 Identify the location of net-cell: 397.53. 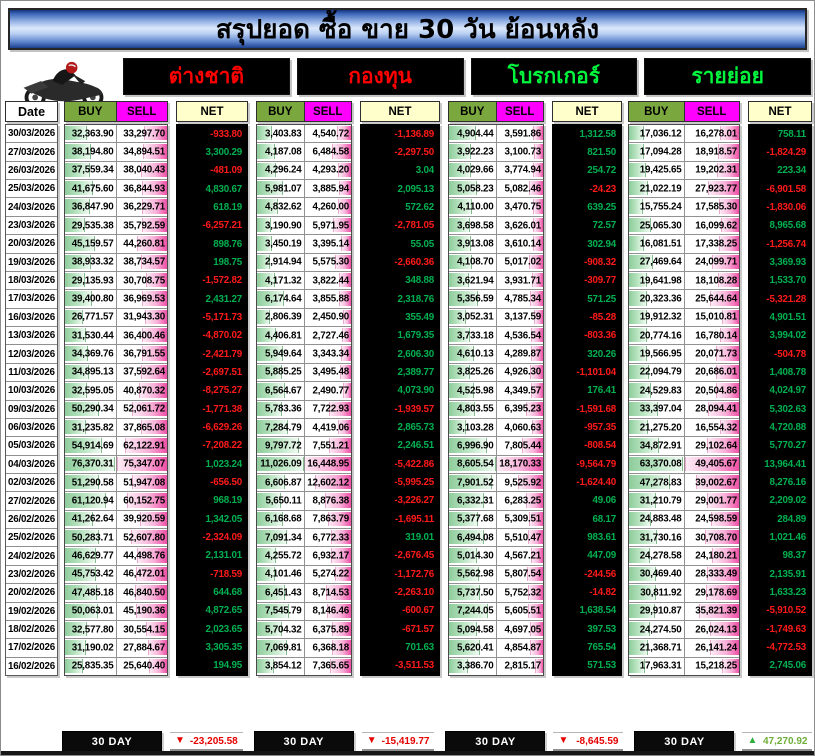
(601, 629).